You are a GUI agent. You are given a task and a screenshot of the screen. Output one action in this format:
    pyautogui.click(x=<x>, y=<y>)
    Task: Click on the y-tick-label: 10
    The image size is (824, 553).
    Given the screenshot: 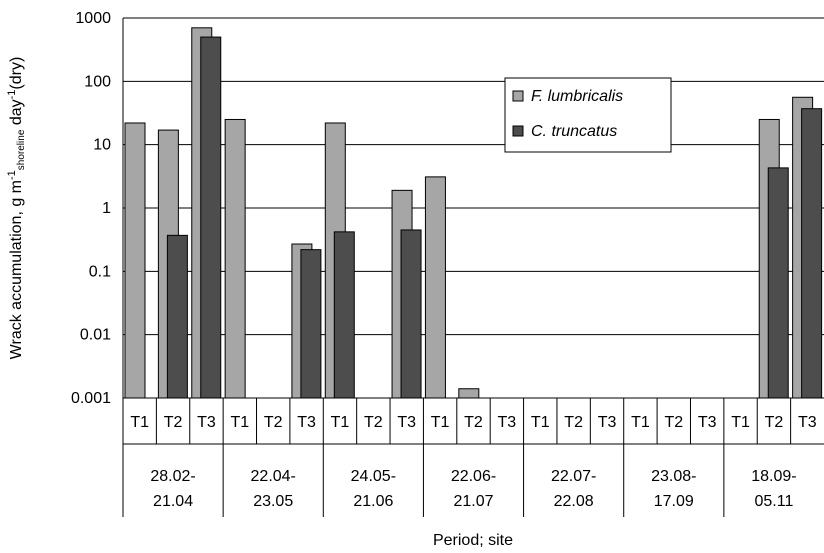 What is the action you would take?
    pyautogui.click(x=102, y=145)
    